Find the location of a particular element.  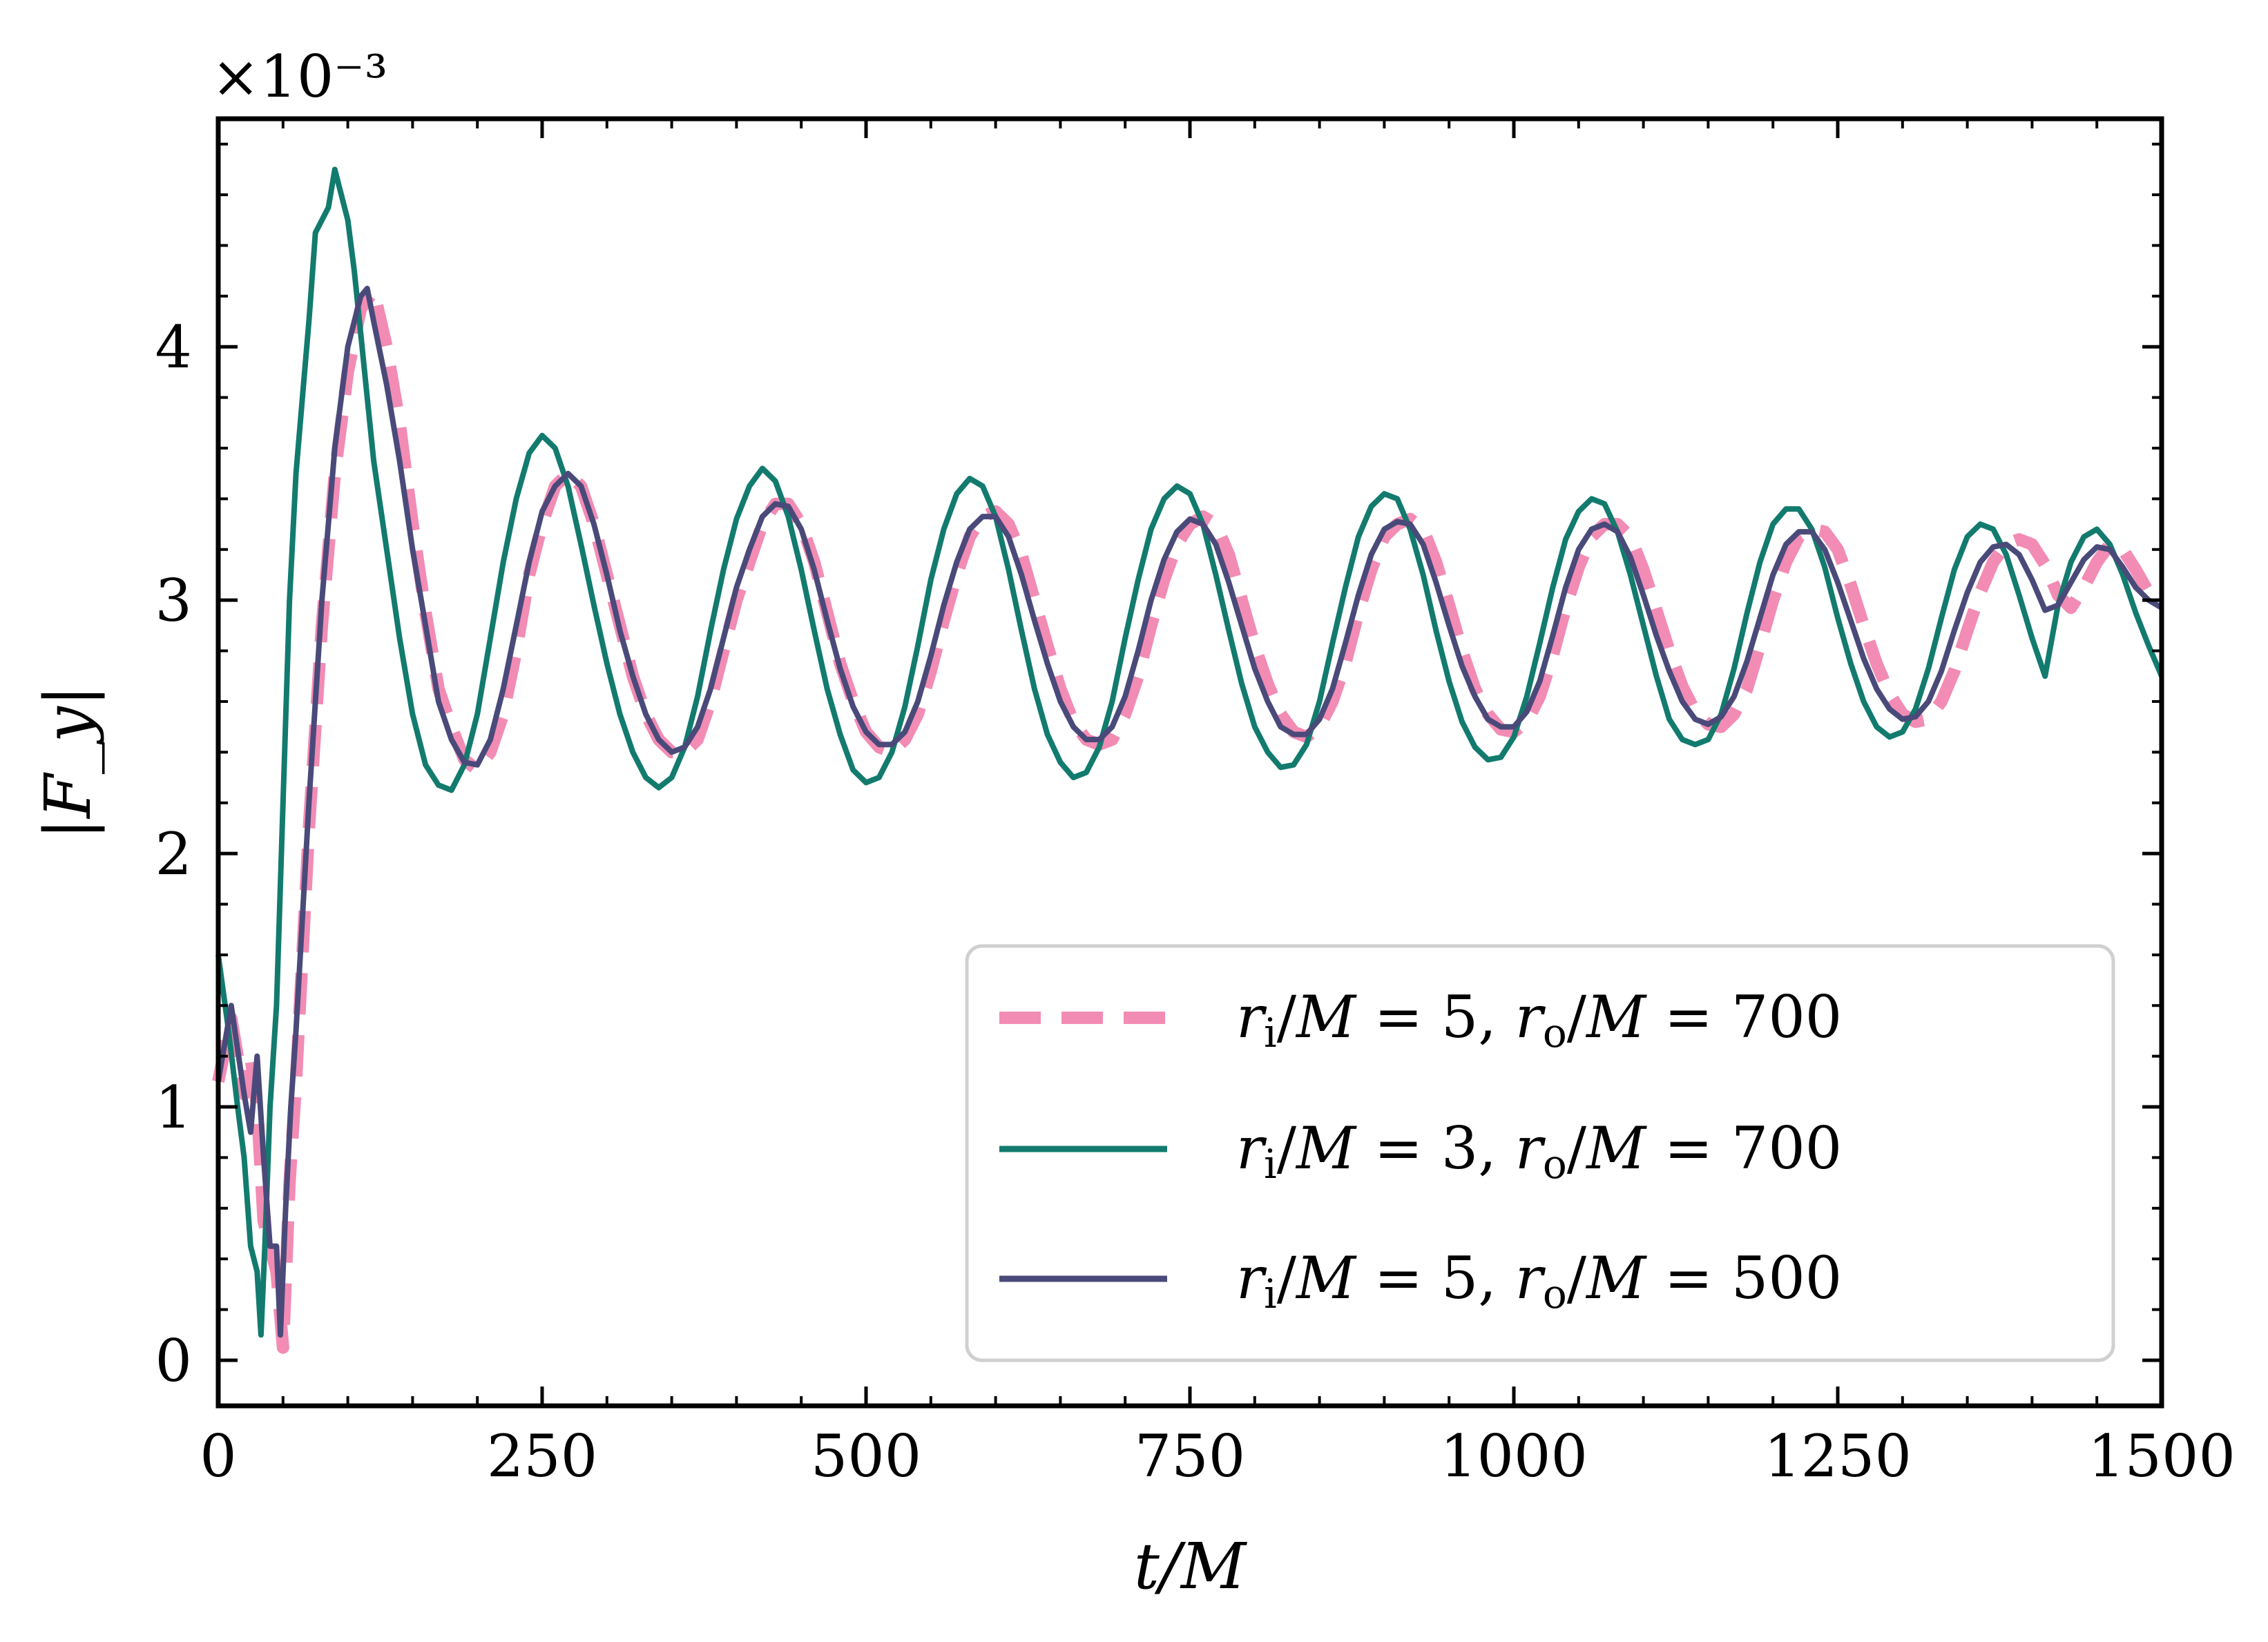

legend-box is located at coordinates (1540, 1153).